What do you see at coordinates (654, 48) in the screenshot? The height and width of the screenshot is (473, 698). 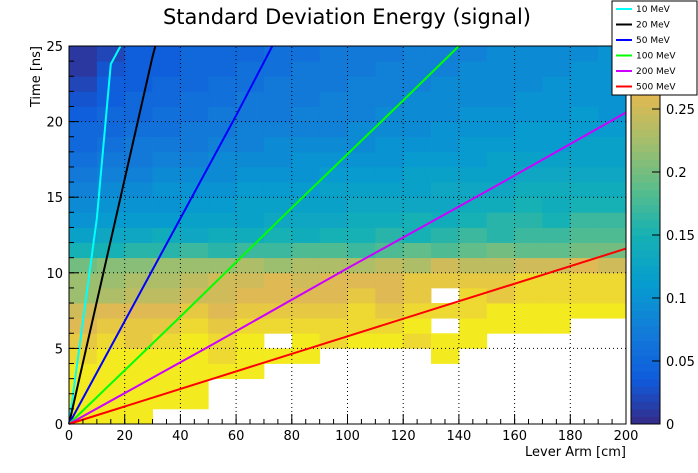 I see `legend: 10 MeV 20 MeV 50 MeV 100 MeV 200 MeV 500 MeV` at bounding box center [654, 48].